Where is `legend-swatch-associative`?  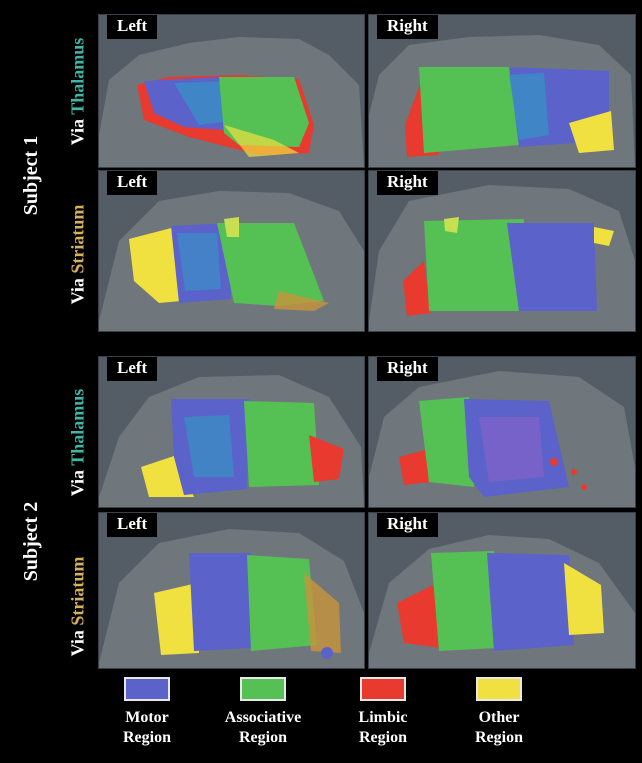
legend-swatch-associative is located at coordinates (263, 689).